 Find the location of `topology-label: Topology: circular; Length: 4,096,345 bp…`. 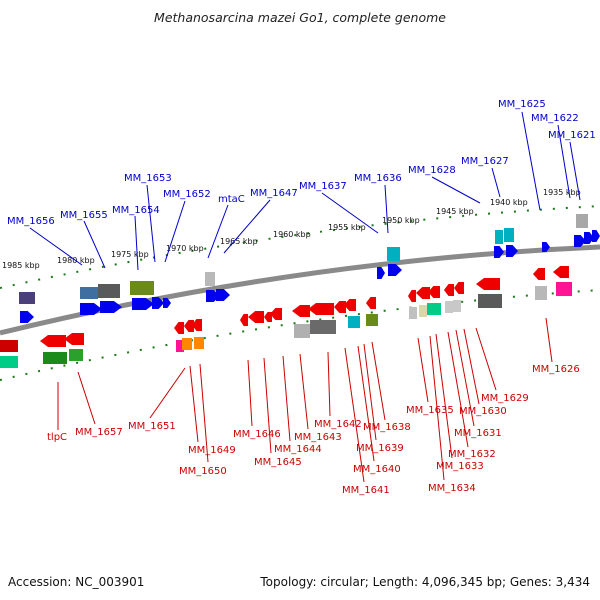

topology-label: Topology: circular; Length: 4,096,345 bp… is located at coordinates (424, 582).